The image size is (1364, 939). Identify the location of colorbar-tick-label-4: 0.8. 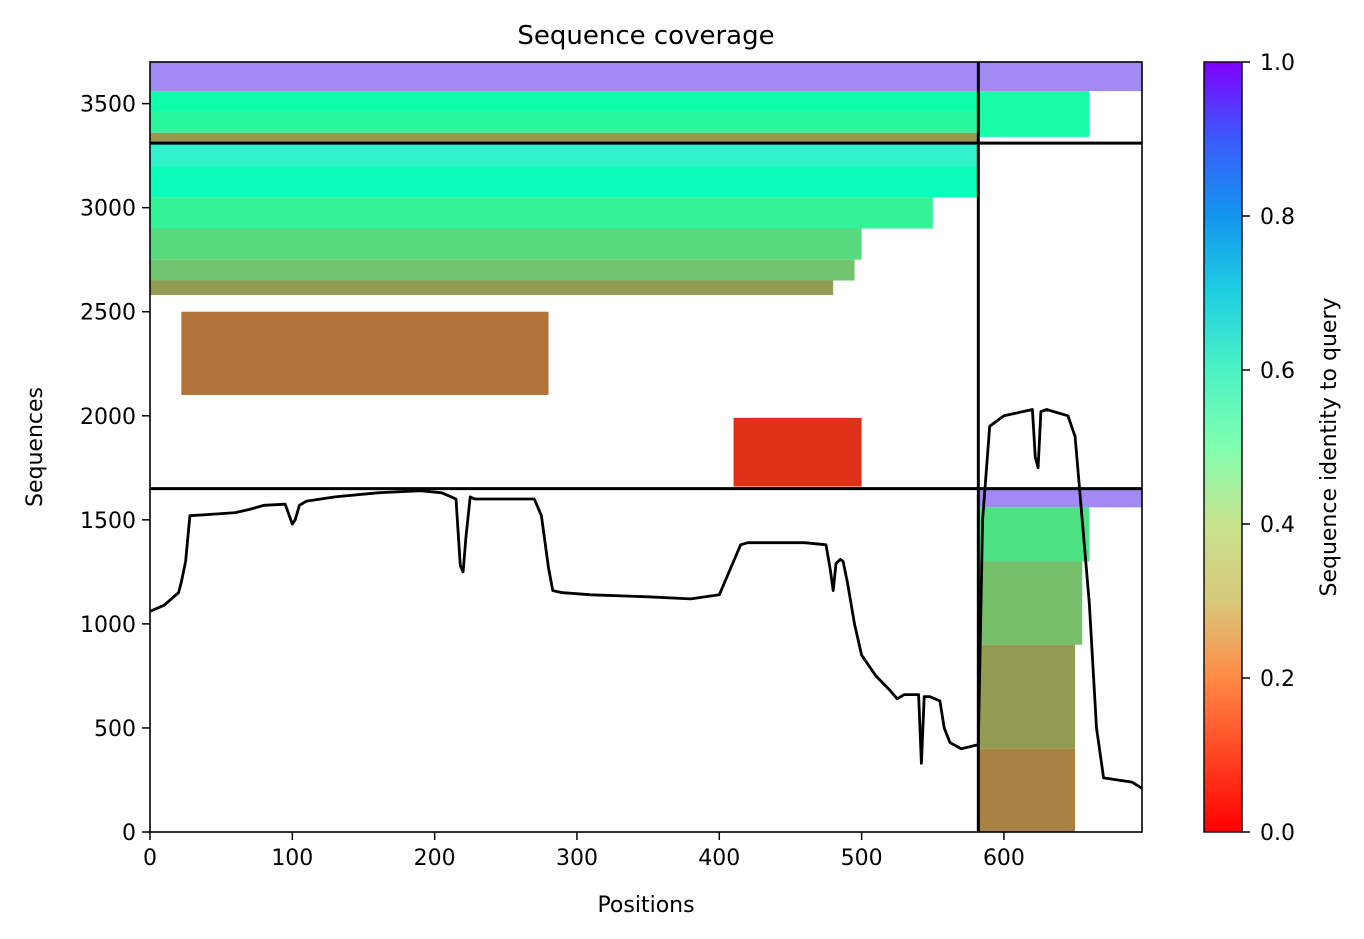
(1277, 217).